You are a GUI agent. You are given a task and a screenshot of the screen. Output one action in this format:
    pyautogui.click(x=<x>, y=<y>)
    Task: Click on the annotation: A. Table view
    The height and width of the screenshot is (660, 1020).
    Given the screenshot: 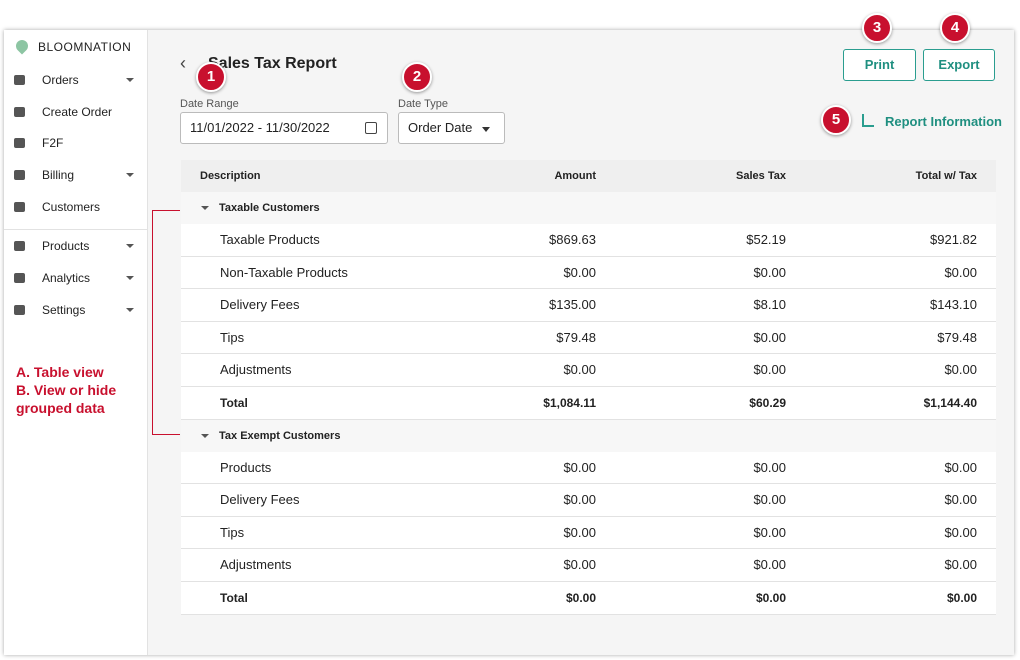 What is the action you would take?
    pyautogui.click(x=60, y=372)
    